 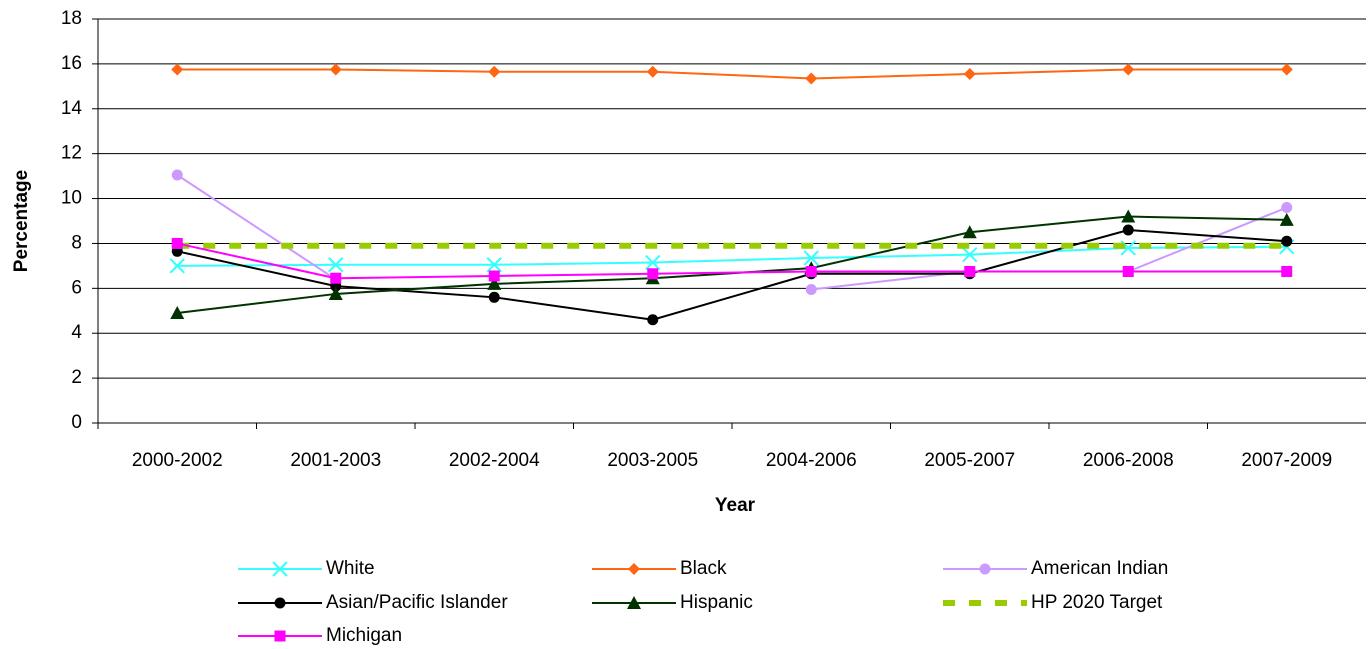 What do you see at coordinates (71, 63) in the screenshot?
I see `y-tick-label: 16` at bounding box center [71, 63].